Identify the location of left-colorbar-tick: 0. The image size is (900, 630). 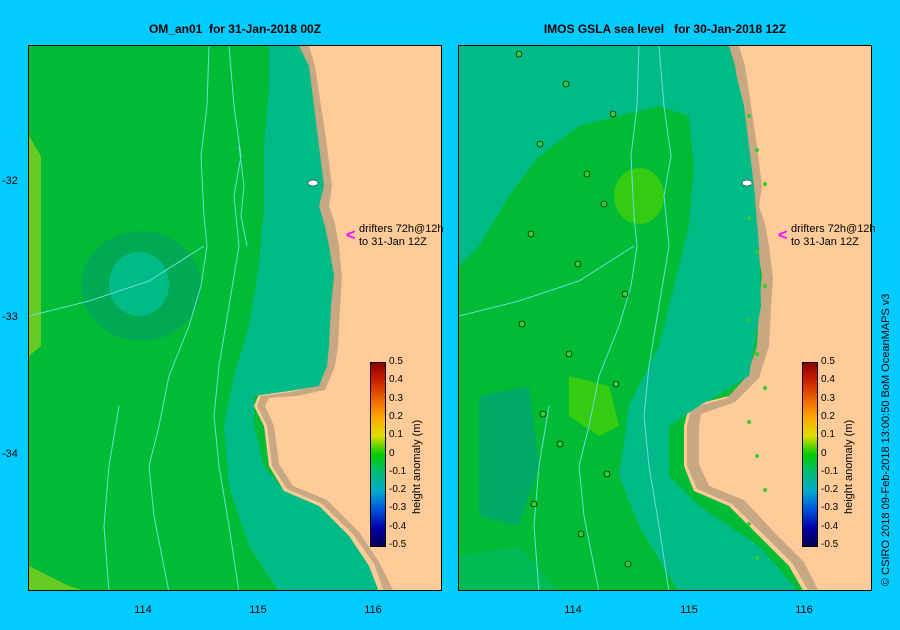
(392, 453).